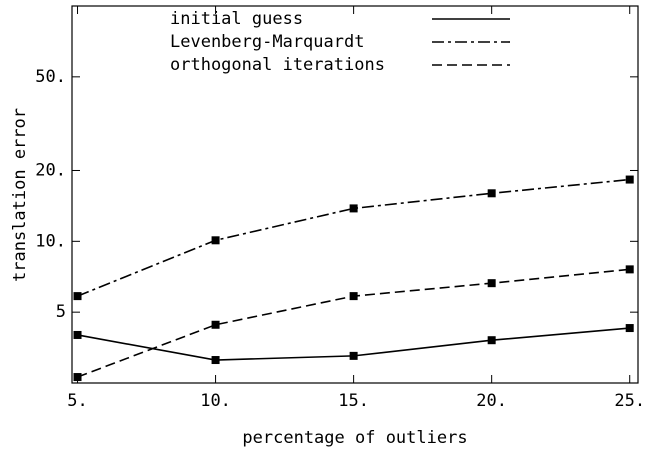 This screenshot has height=453, width=646. What do you see at coordinates (277, 65) in the screenshot?
I see `legend-label: orthogonal iterations` at bounding box center [277, 65].